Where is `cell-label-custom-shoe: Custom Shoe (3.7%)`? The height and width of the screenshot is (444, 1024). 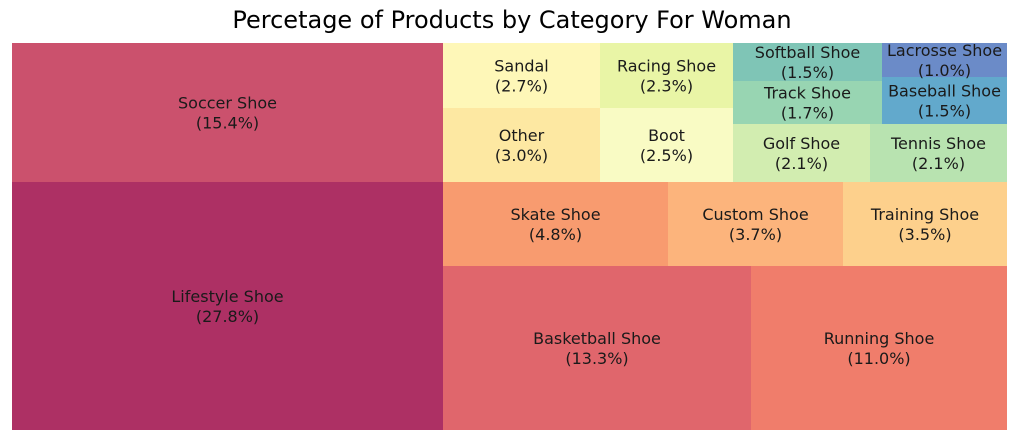 cell-label-custom-shoe: Custom Shoe (3.7%) is located at coordinates (755, 224).